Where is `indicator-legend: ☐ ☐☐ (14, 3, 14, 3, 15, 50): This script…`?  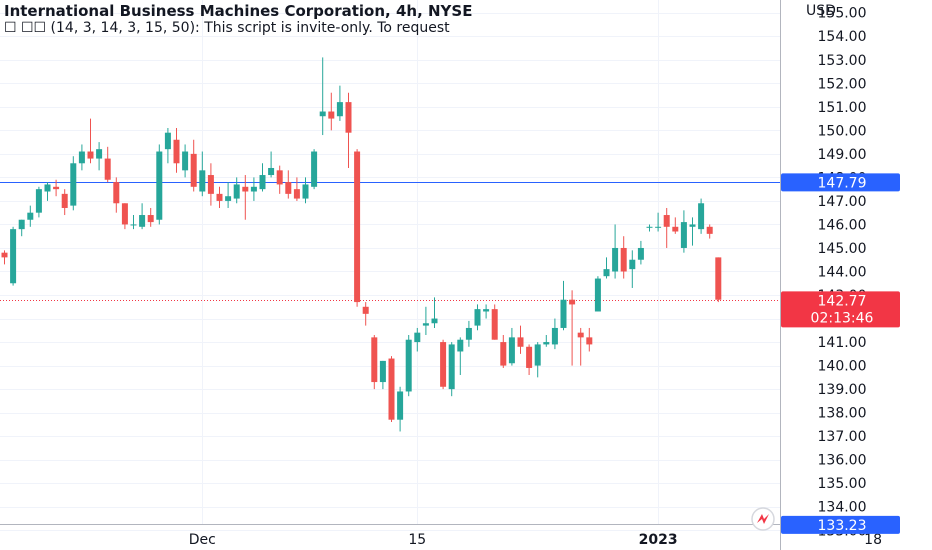
indicator-legend: ☐ ☐☐ (14, 3, 14, 3, 15, 50): This script… is located at coordinates (227, 28).